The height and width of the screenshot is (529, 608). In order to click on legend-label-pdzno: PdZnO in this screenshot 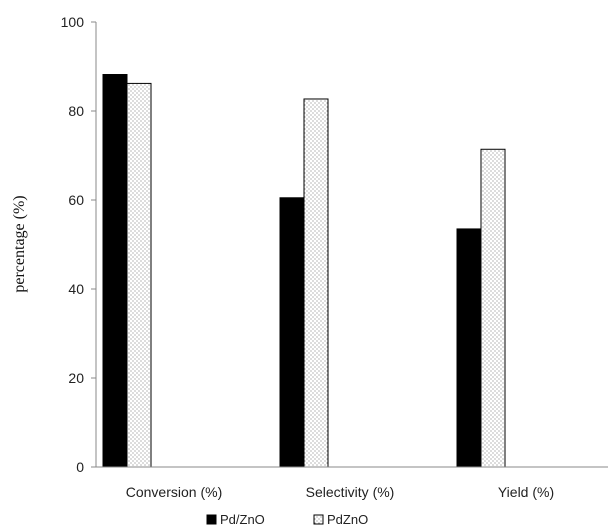, I will do `click(347, 519)`.